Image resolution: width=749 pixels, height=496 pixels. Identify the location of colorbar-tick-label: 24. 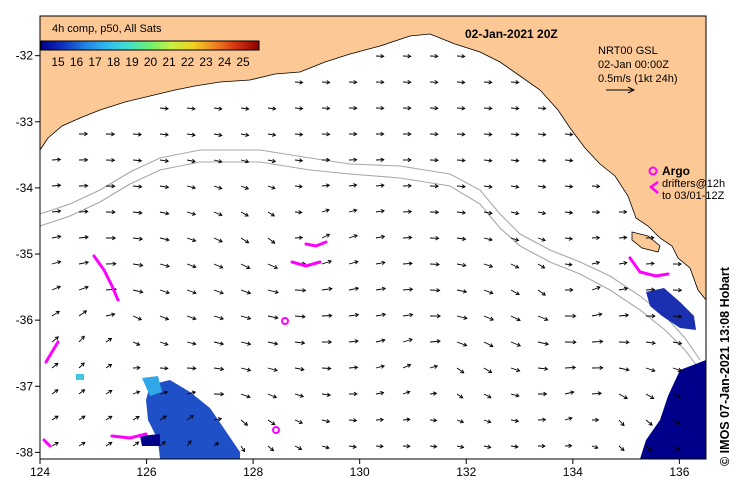
(225, 62).